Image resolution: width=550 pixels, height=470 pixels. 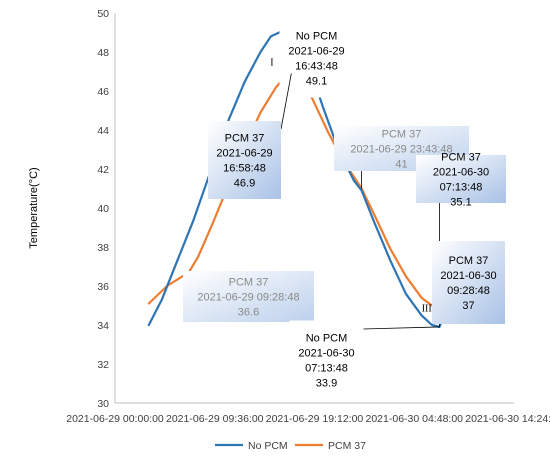 I want to click on y-tick-label: 32, so click(x=103, y=365).